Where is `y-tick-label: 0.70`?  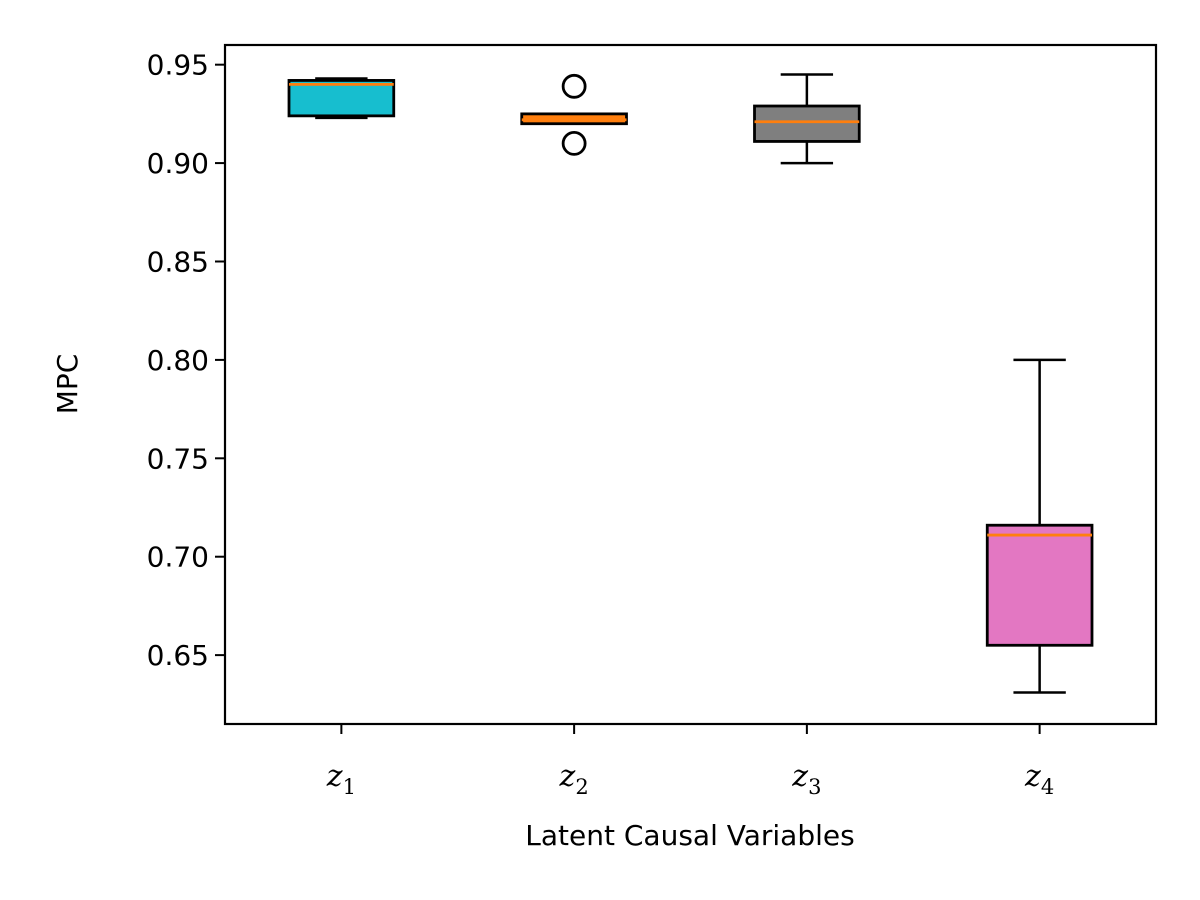
y-tick-label: 0.70 is located at coordinates (178, 557).